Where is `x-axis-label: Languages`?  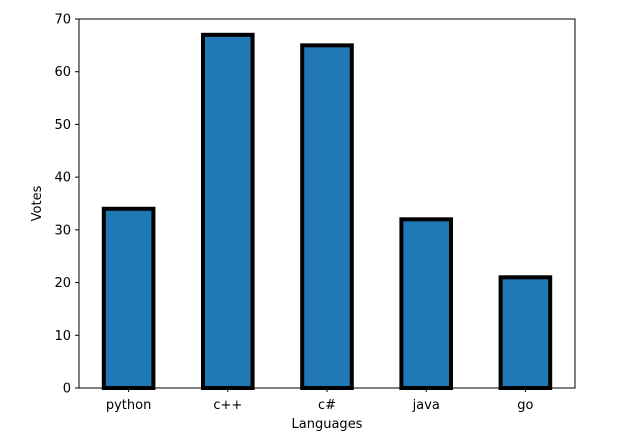
x-axis-label: Languages is located at coordinates (327, 424).